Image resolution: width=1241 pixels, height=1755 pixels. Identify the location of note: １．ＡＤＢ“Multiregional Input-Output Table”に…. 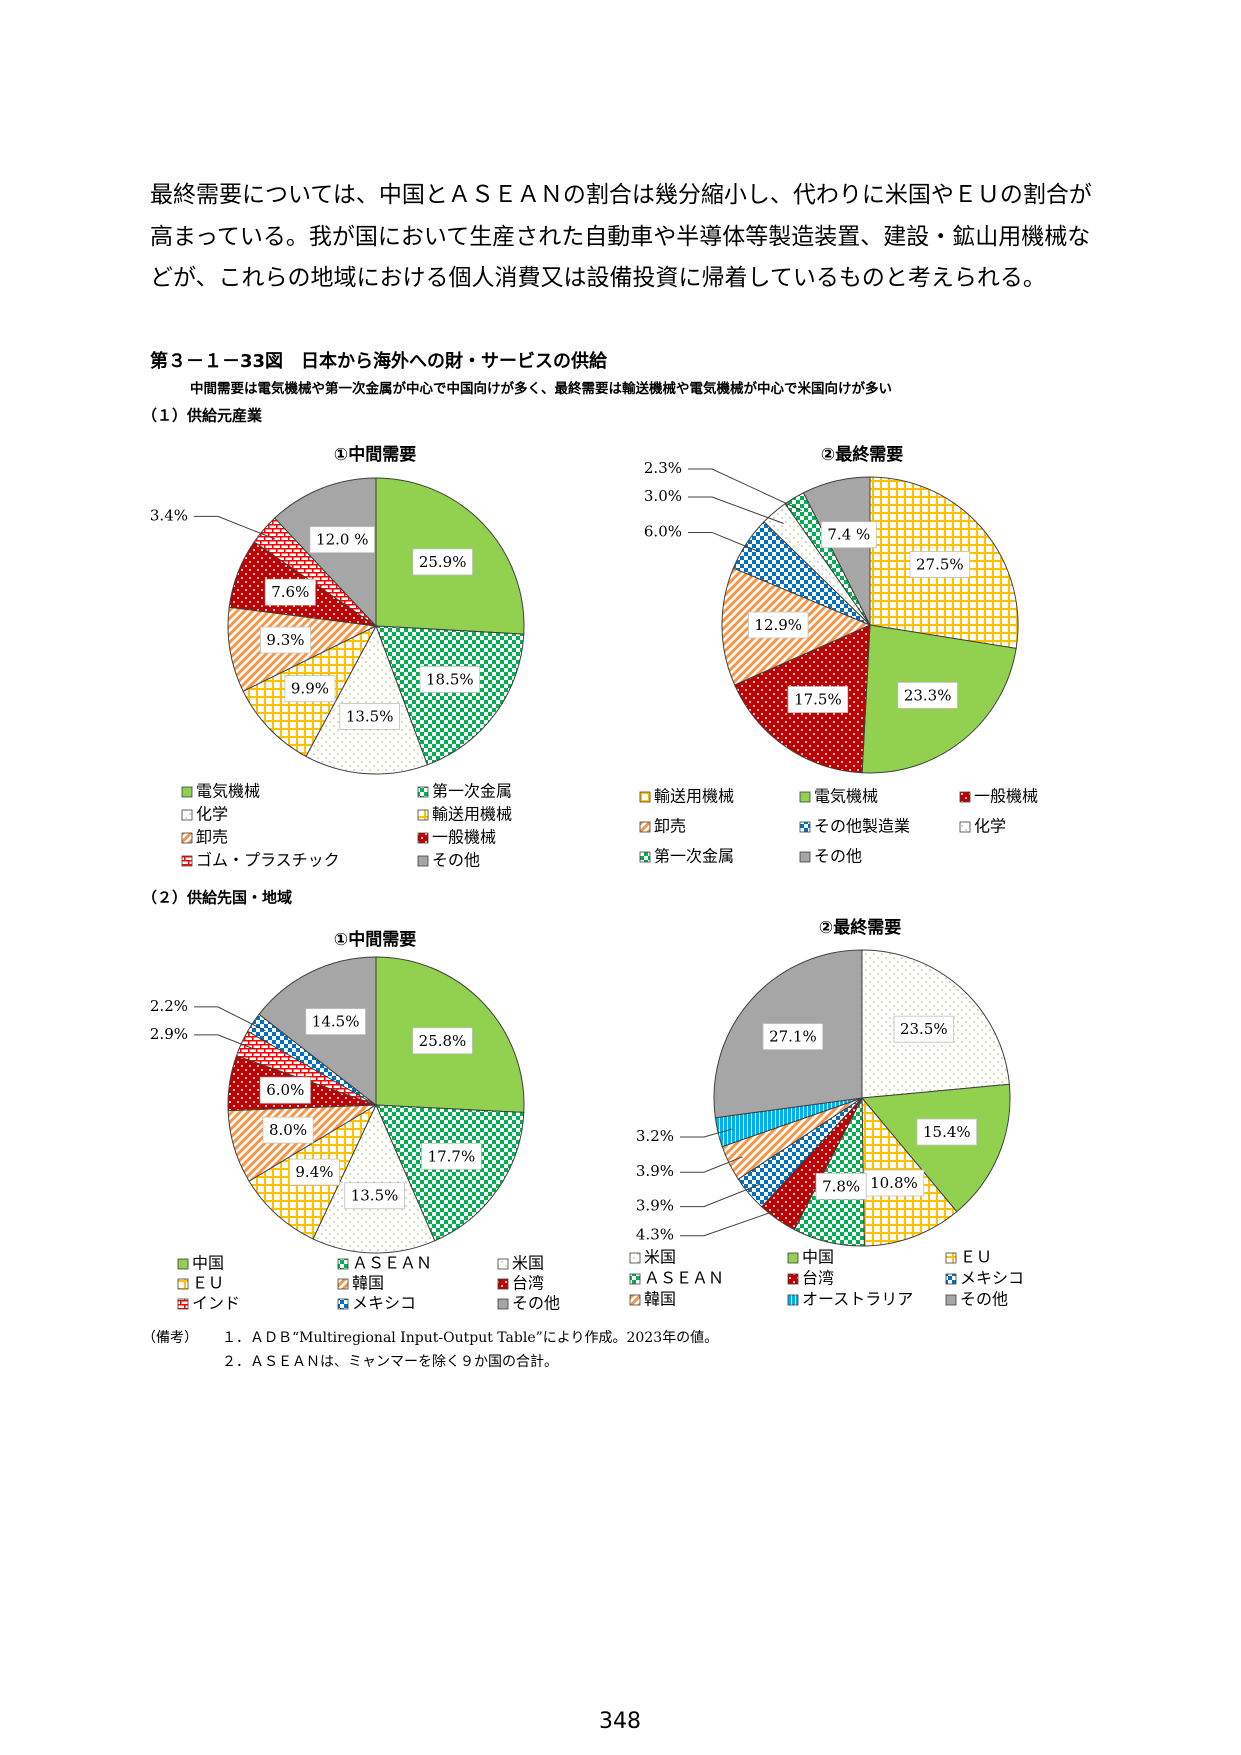
(470, 1338).